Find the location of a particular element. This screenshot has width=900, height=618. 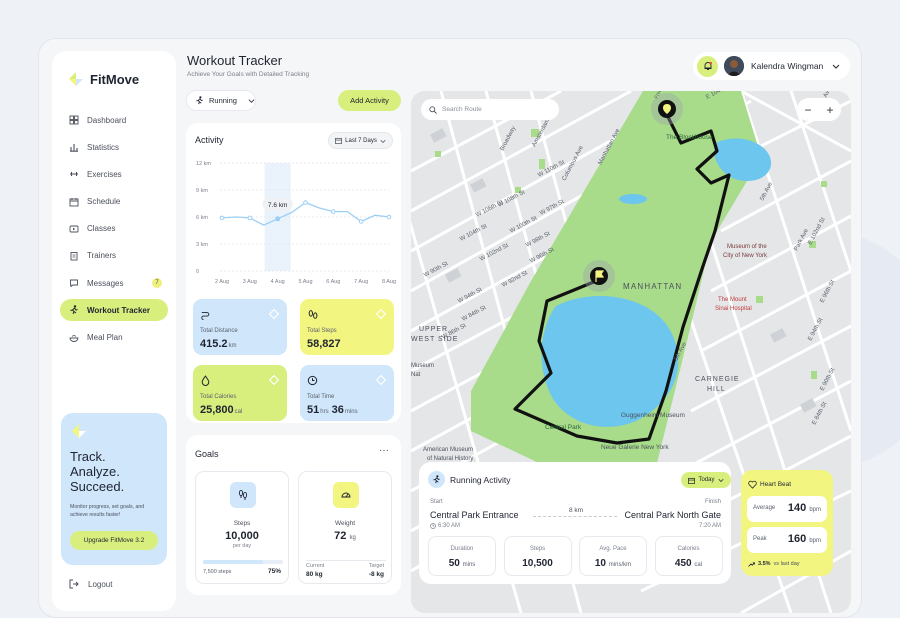

sidebar-item-exercises: Exercises is located at coordinates (114, 174).